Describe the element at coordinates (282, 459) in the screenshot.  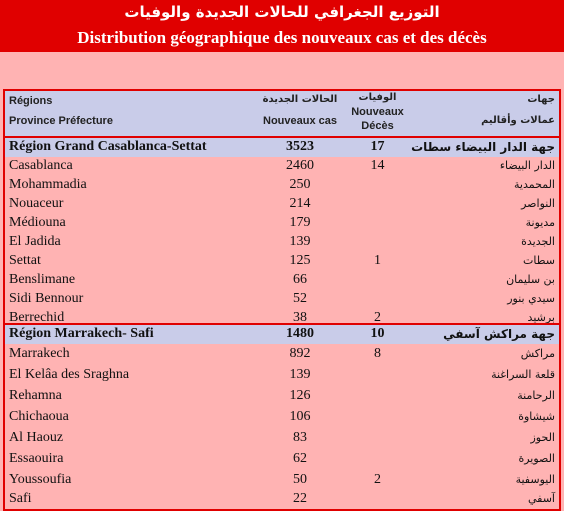
I see `table-row: Essaouira 62 الصويرة` at that location.